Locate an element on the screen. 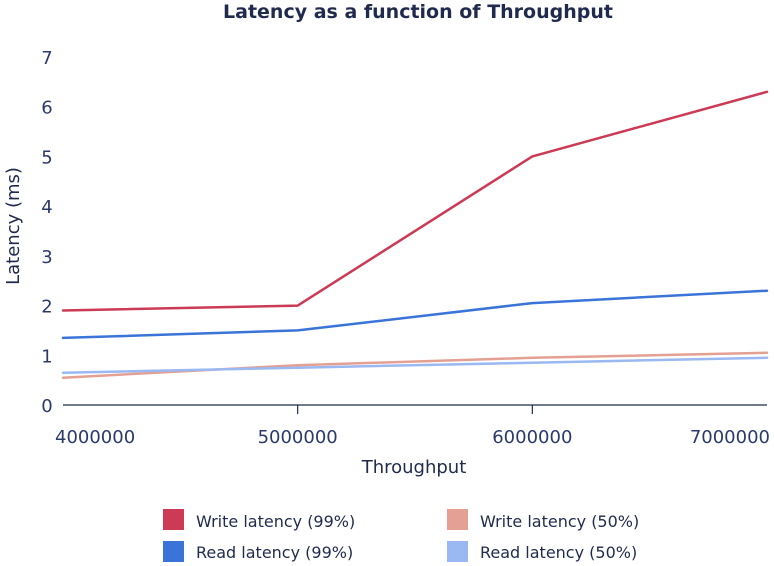 The width and height of the screenshot is (774, 566). y-axis-label: Latency (ms) is located at coordinates (13, 226).